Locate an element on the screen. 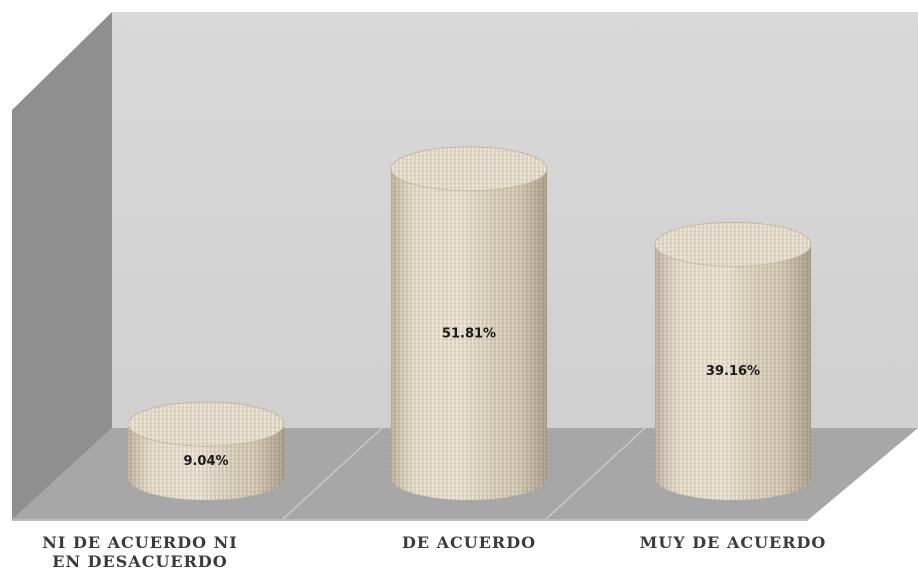 The height and width of the screenshot is (571, 918). category-label-2: MUY DE ACUERDO is located at coordinates (733, 542).